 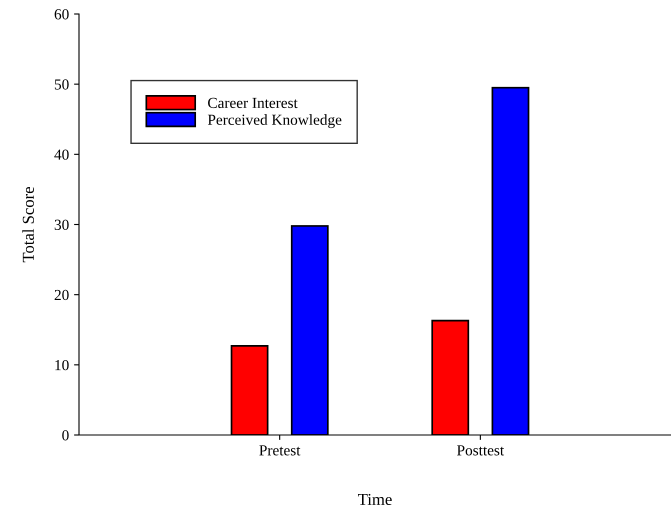 I want to click on legend-label: Career Interest, so click(x=253, y=103).